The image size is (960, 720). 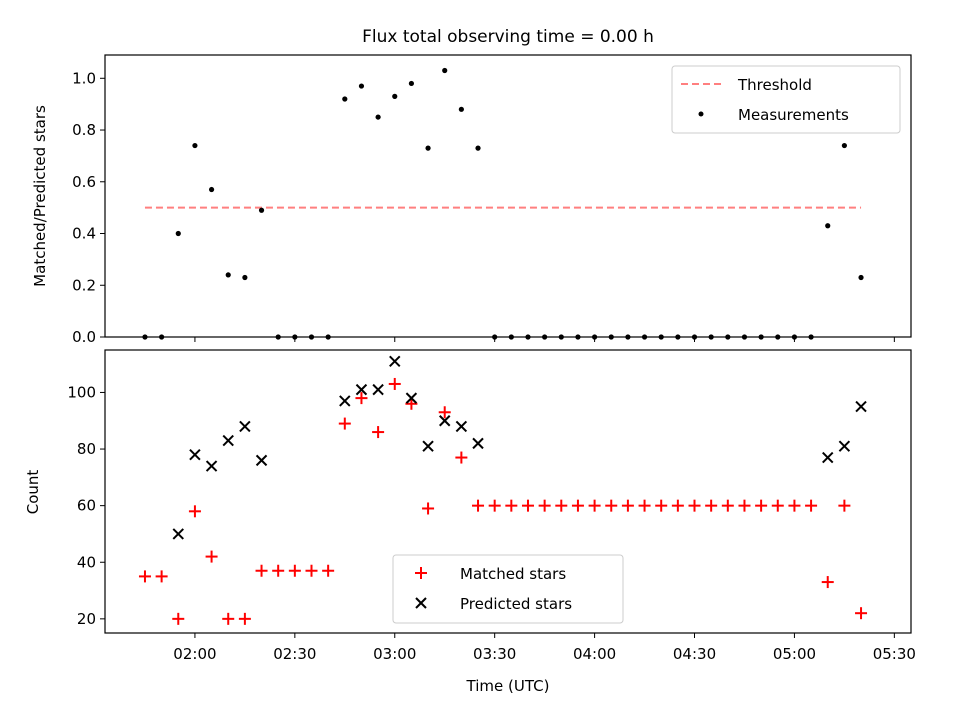 I want to click on bottom-y-tick-label: 20, so click(x=86, y=619).